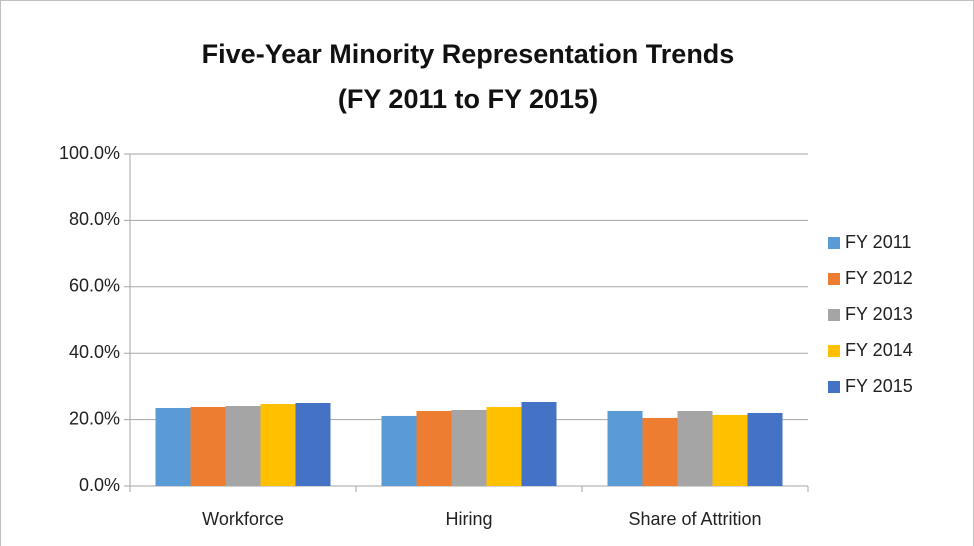 The width and height of the screenshot is (974, 546). What do you see at coordinates (879, 278) in the screenshot?
I see `legend-label: FY 2012` at bounding box center [879, 278].